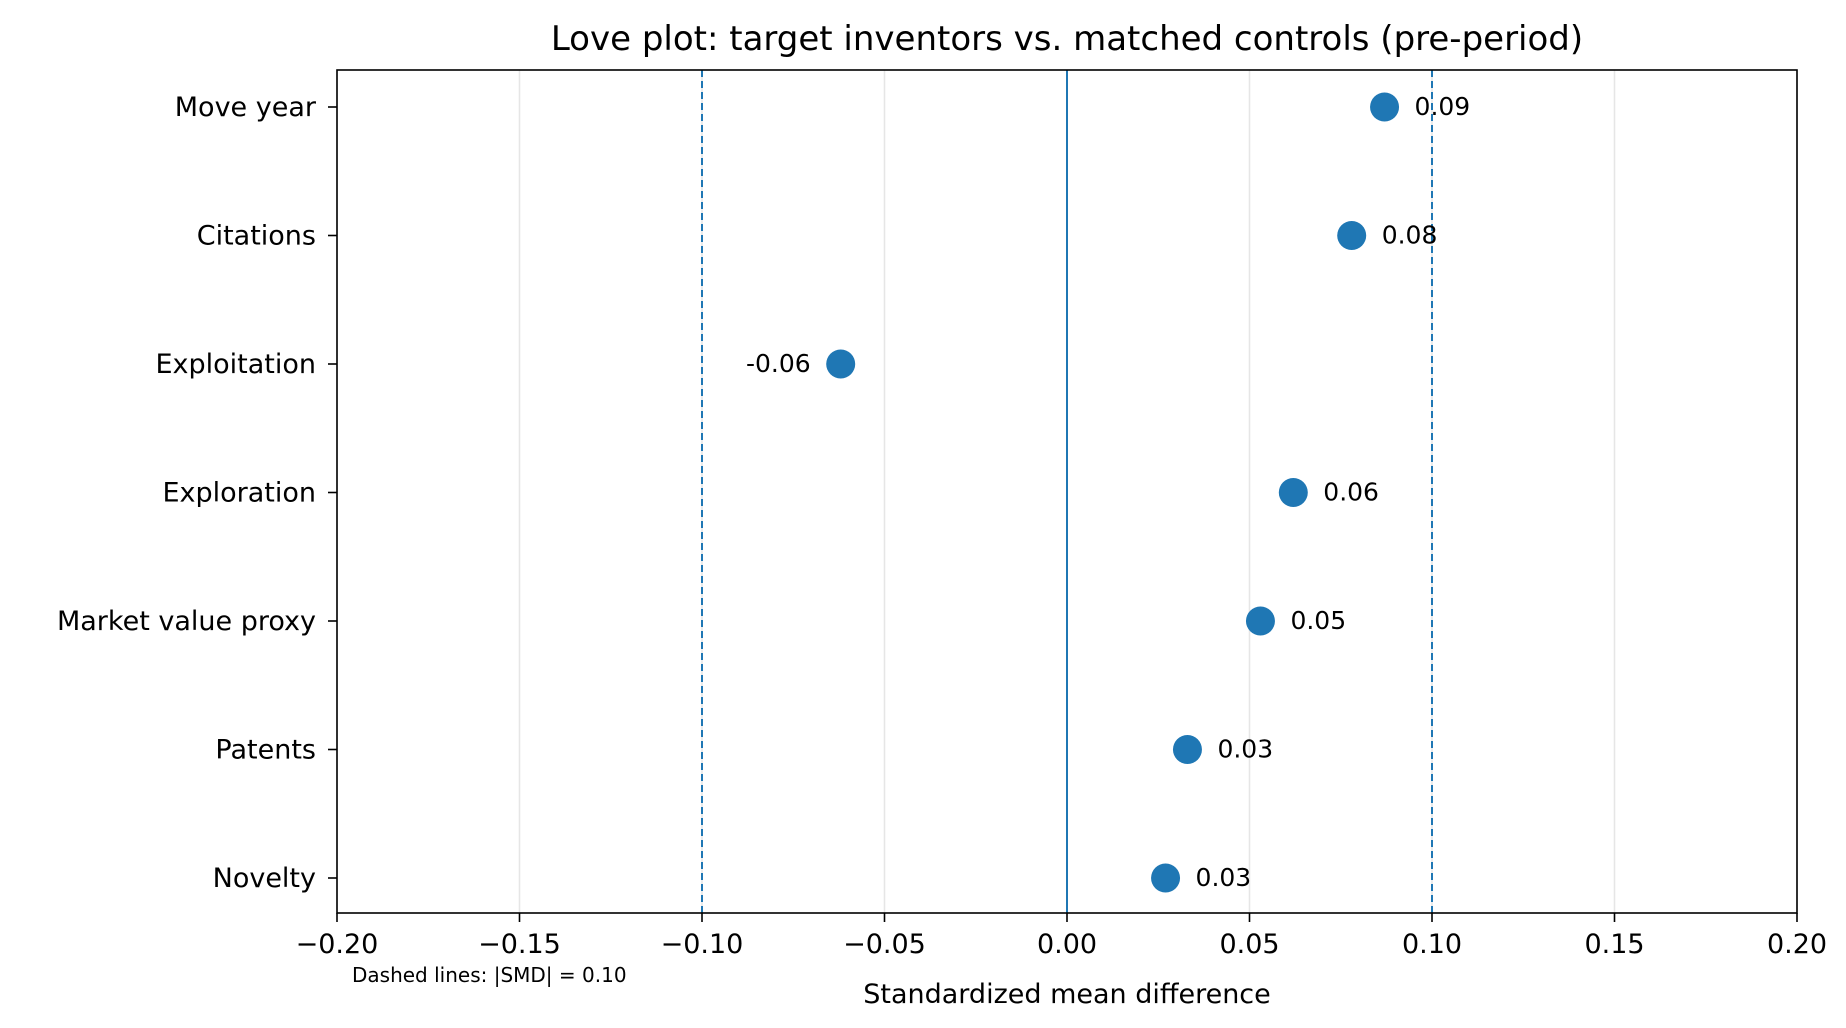 This screenshot has width=1846, height=1028. I want to click on threshold-note: Dashed lines: |SMD| = 0.10, so click(489, 975).